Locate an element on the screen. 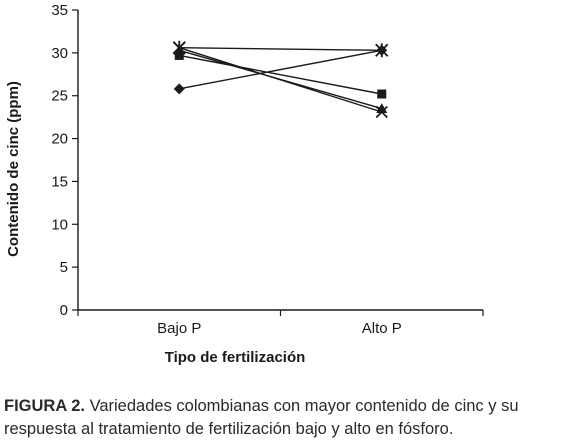 This screenshot has width=576, height=443. series-diamond is located at coordinates (280, 69).